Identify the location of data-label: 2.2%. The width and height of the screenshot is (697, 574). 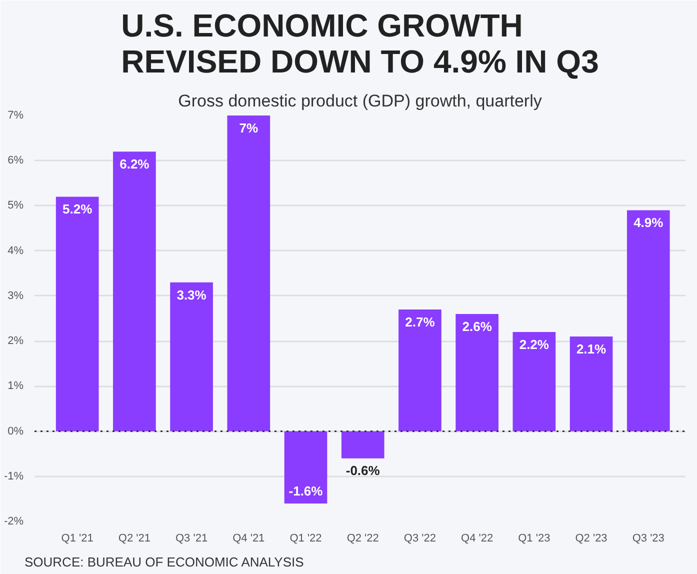
(534, 344).